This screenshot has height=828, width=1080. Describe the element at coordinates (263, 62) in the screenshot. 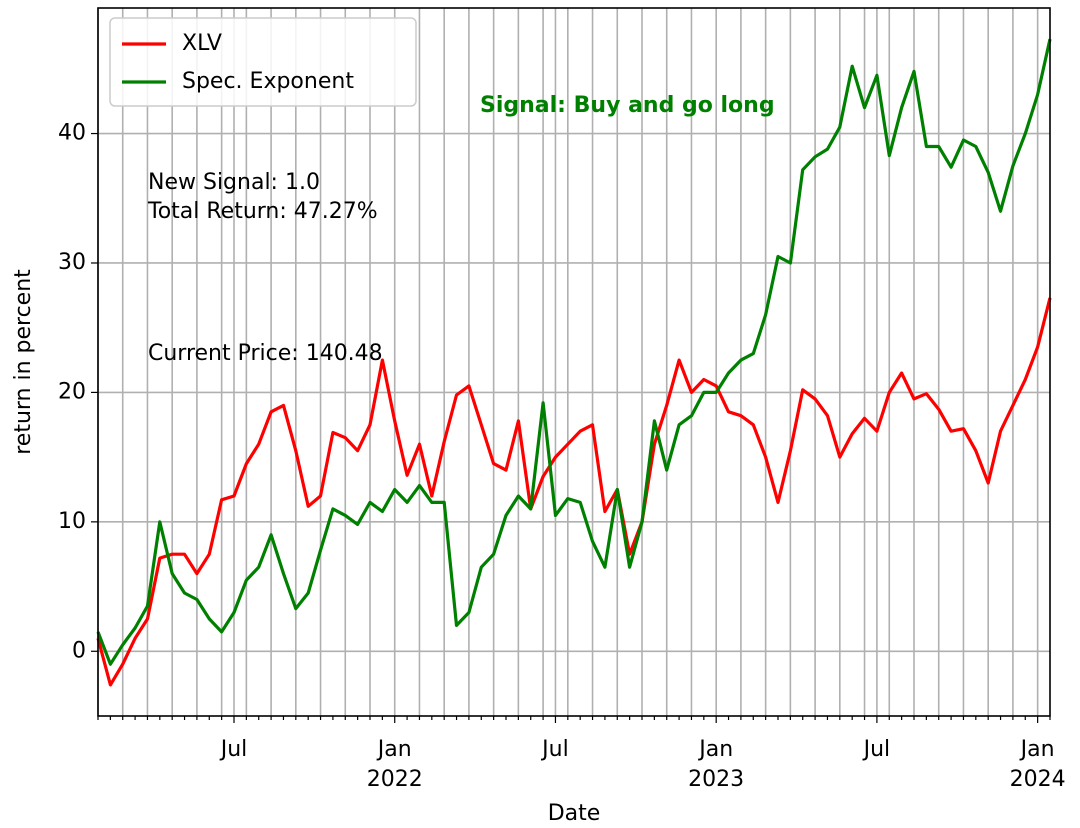

I see `legend-box` at that location.